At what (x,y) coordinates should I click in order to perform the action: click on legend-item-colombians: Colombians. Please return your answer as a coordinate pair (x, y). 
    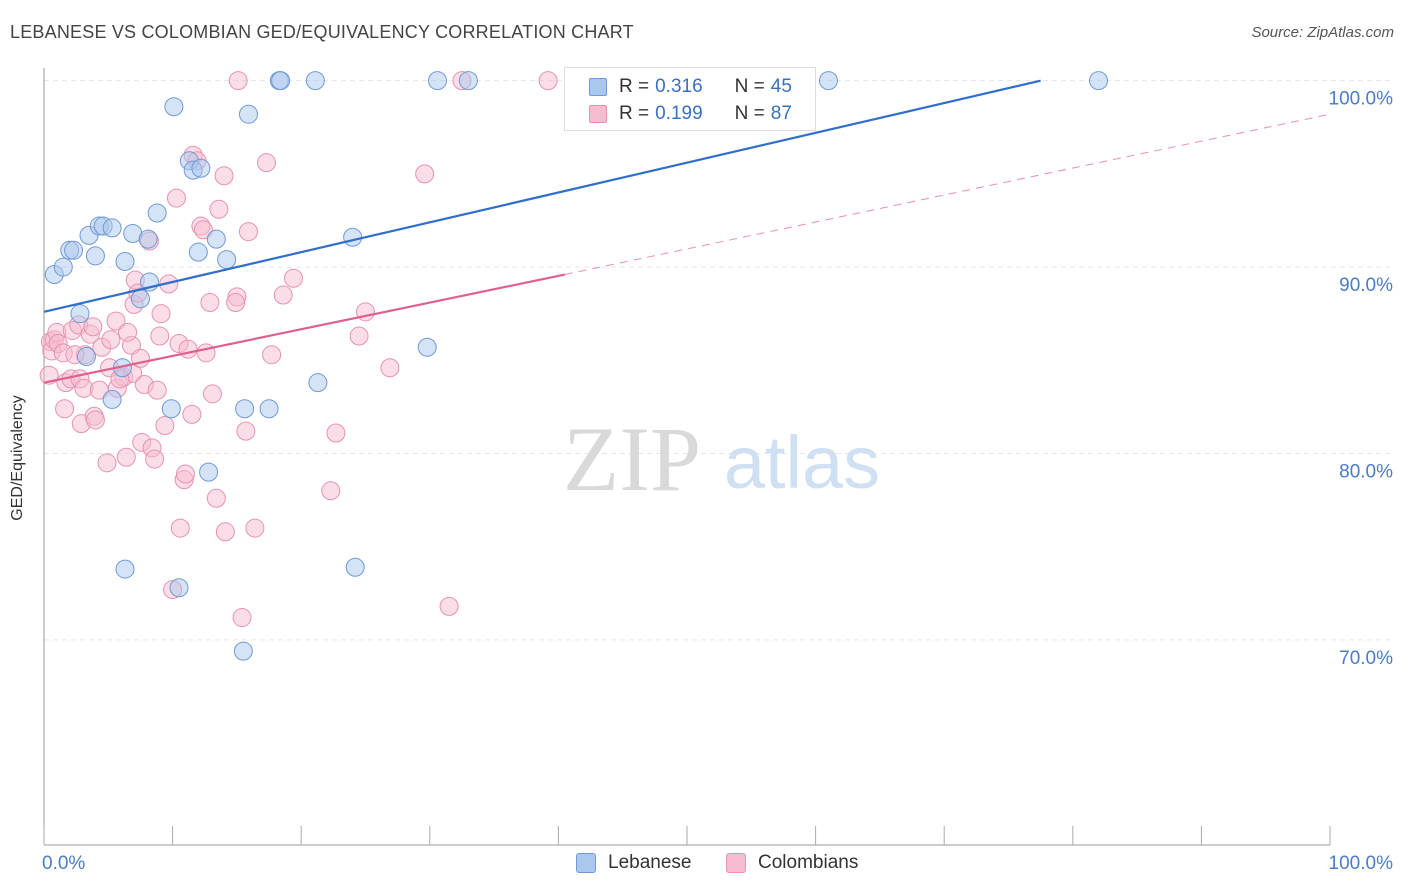
    Looking at the image, I should click on (792, 863).